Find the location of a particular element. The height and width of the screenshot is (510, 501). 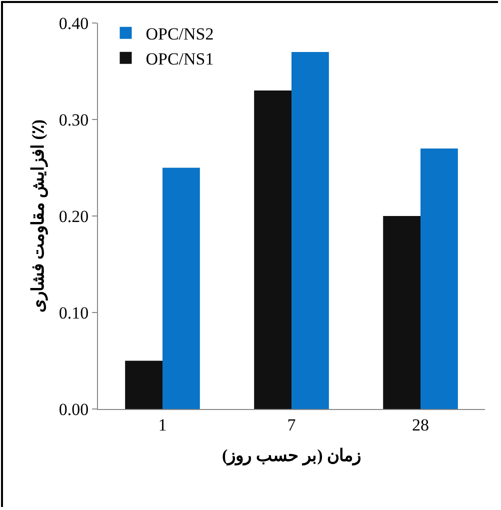

y-tick-label: 0.40 is located at coordinates (73, 23).